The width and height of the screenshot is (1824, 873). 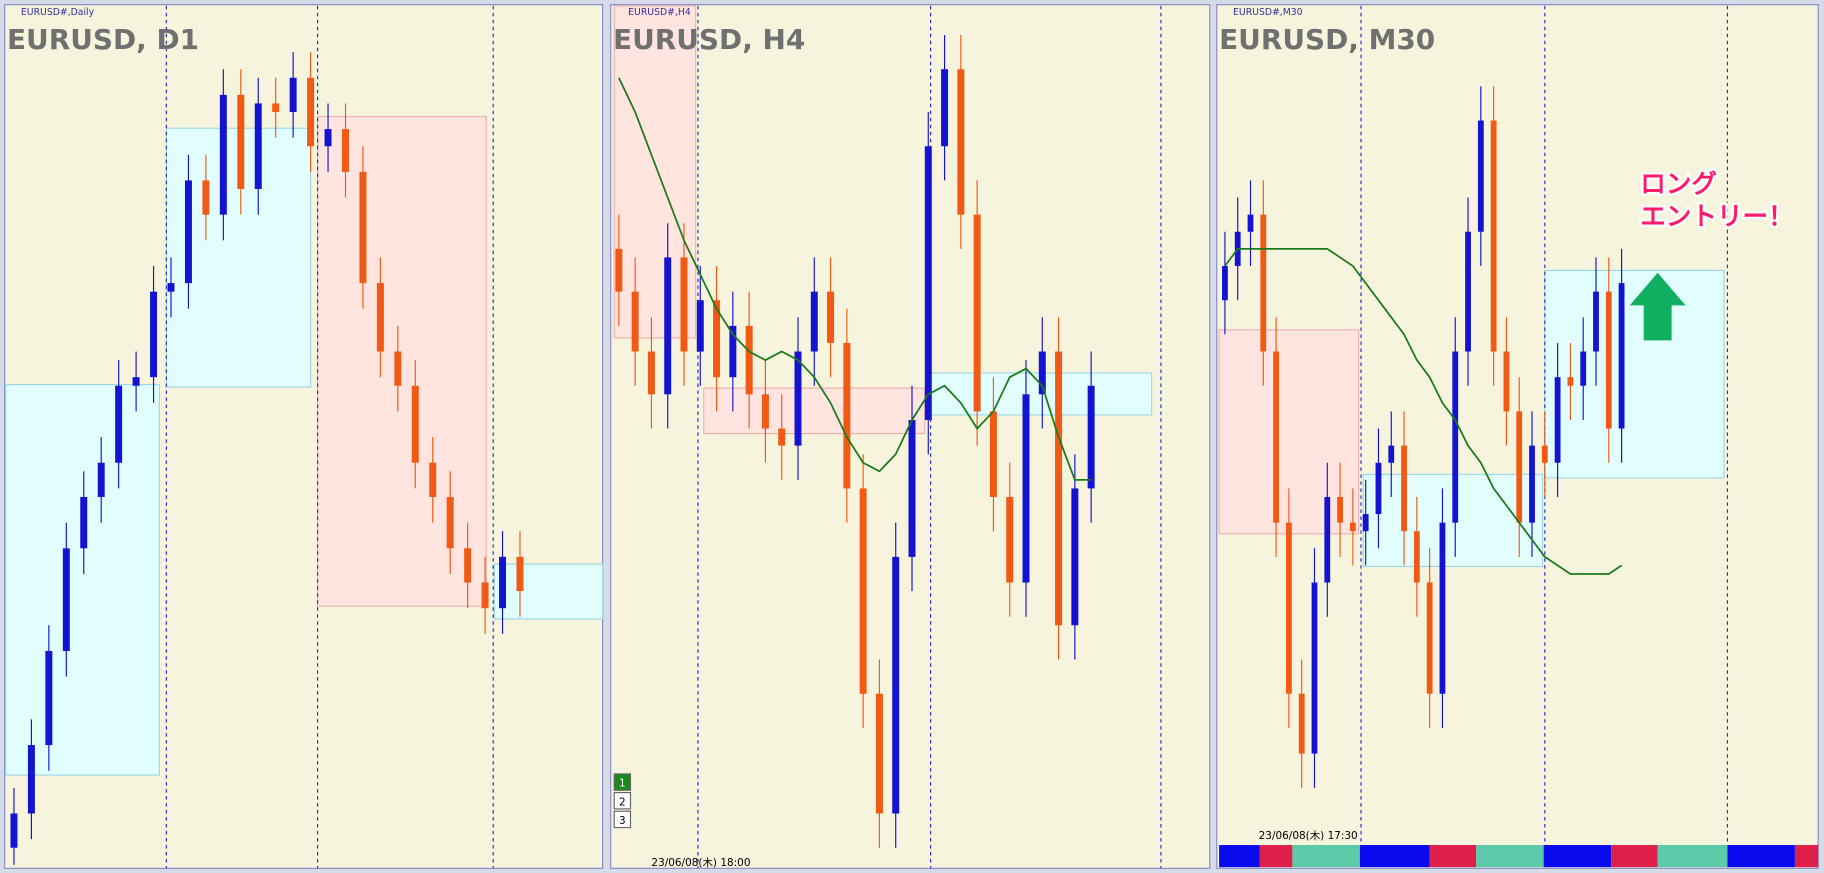 I want to click on timestamp: 23/06/08(木) 18:00, so click(x=700, y=863).